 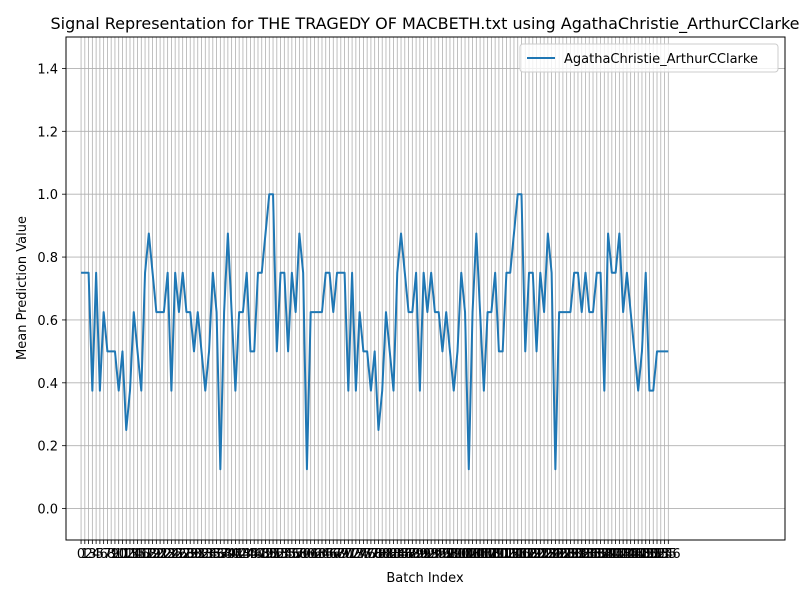 I want to click on x-tick-label: 74, so click(x=359, y=554).